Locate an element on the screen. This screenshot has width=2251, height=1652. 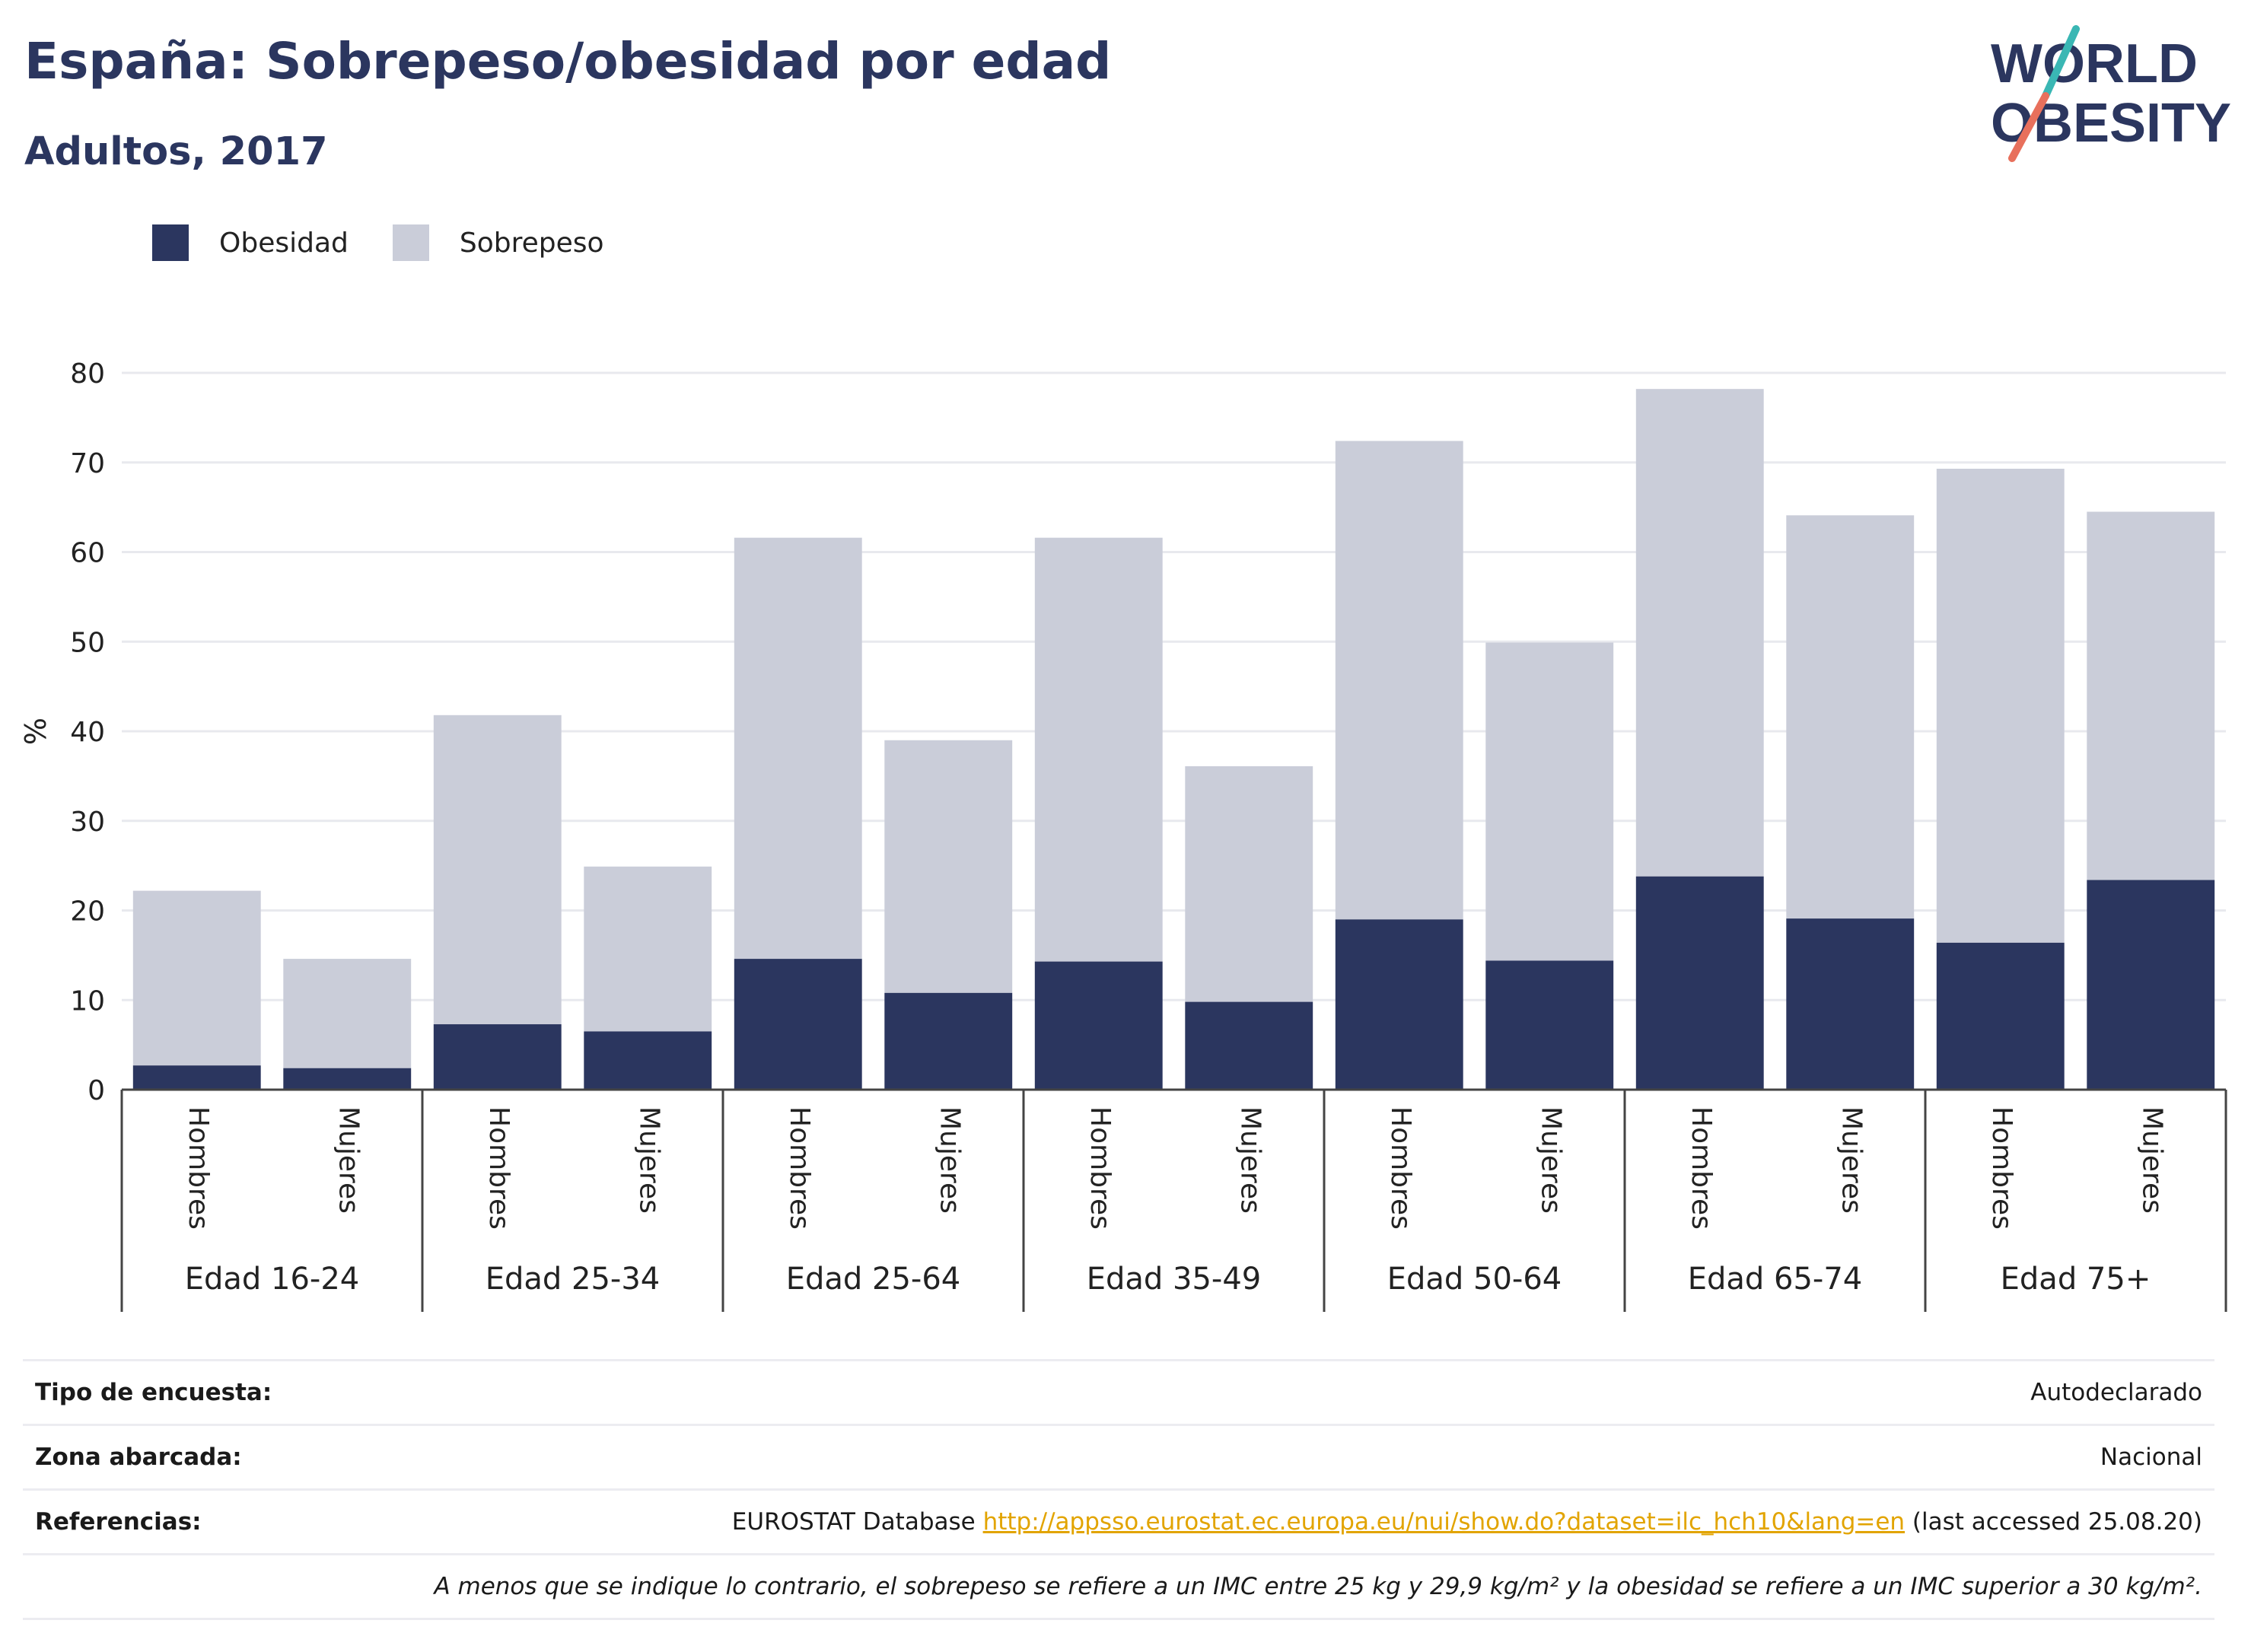
info-row-survey: Tipo de encuesta: Autodeclarado is located at coordinates (1118, 1391).